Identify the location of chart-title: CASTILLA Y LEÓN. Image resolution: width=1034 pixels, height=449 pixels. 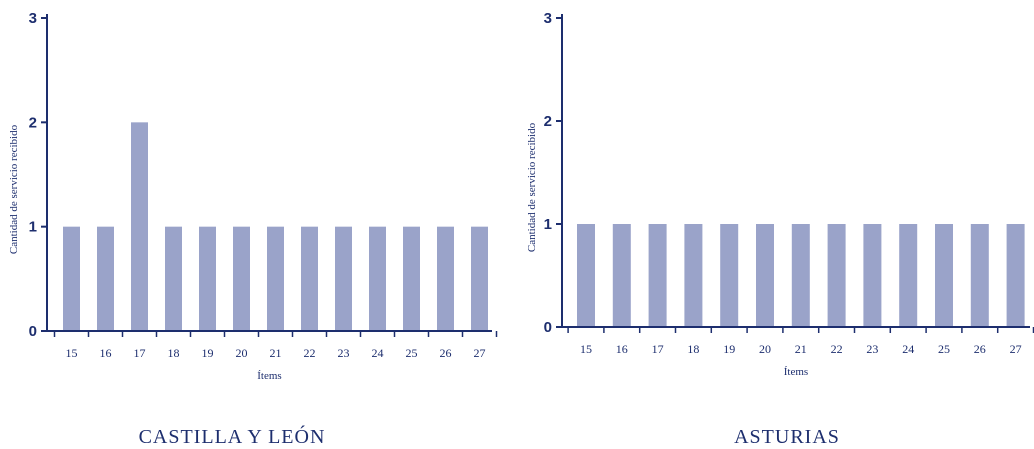
(232, 436).